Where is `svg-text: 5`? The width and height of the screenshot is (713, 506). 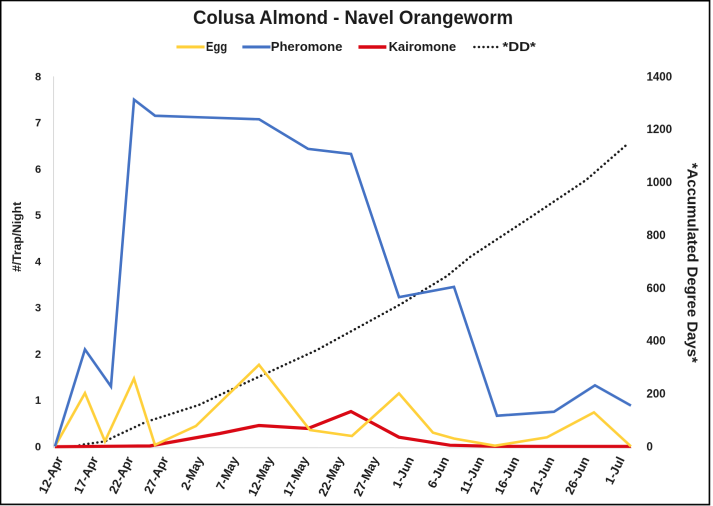 svg-text: 5 is located at coordinates (38, 216).